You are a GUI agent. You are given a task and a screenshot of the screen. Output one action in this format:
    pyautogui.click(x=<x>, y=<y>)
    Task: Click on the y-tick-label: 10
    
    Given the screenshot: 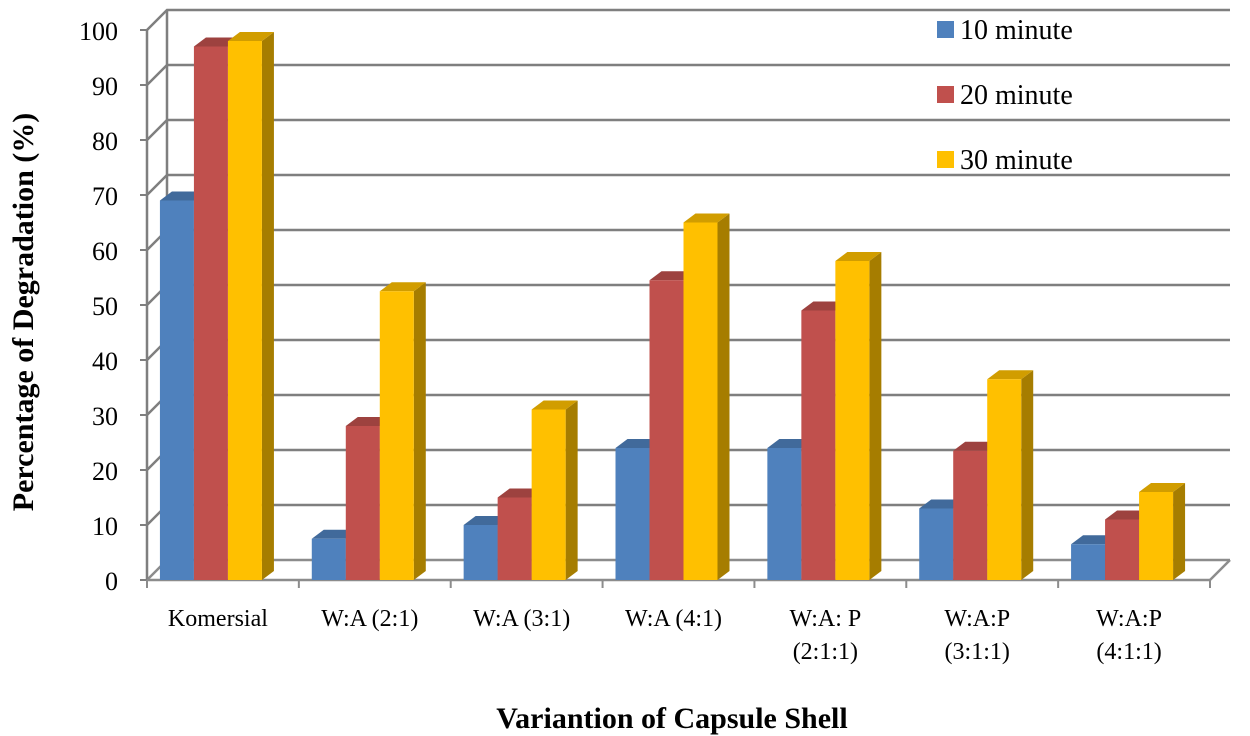 What is the action you would take?
    pyautogui.click(x=105, y=526)
    